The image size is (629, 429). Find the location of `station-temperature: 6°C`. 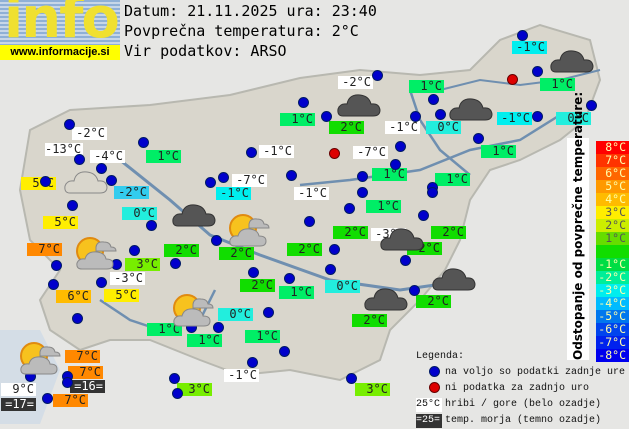

station-temperature: 6°C is located at coordinates (73, 296).